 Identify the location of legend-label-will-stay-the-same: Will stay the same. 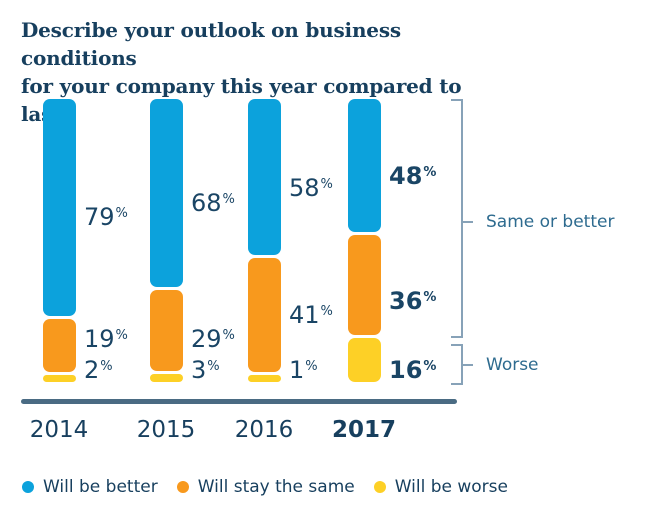
(276, 487).